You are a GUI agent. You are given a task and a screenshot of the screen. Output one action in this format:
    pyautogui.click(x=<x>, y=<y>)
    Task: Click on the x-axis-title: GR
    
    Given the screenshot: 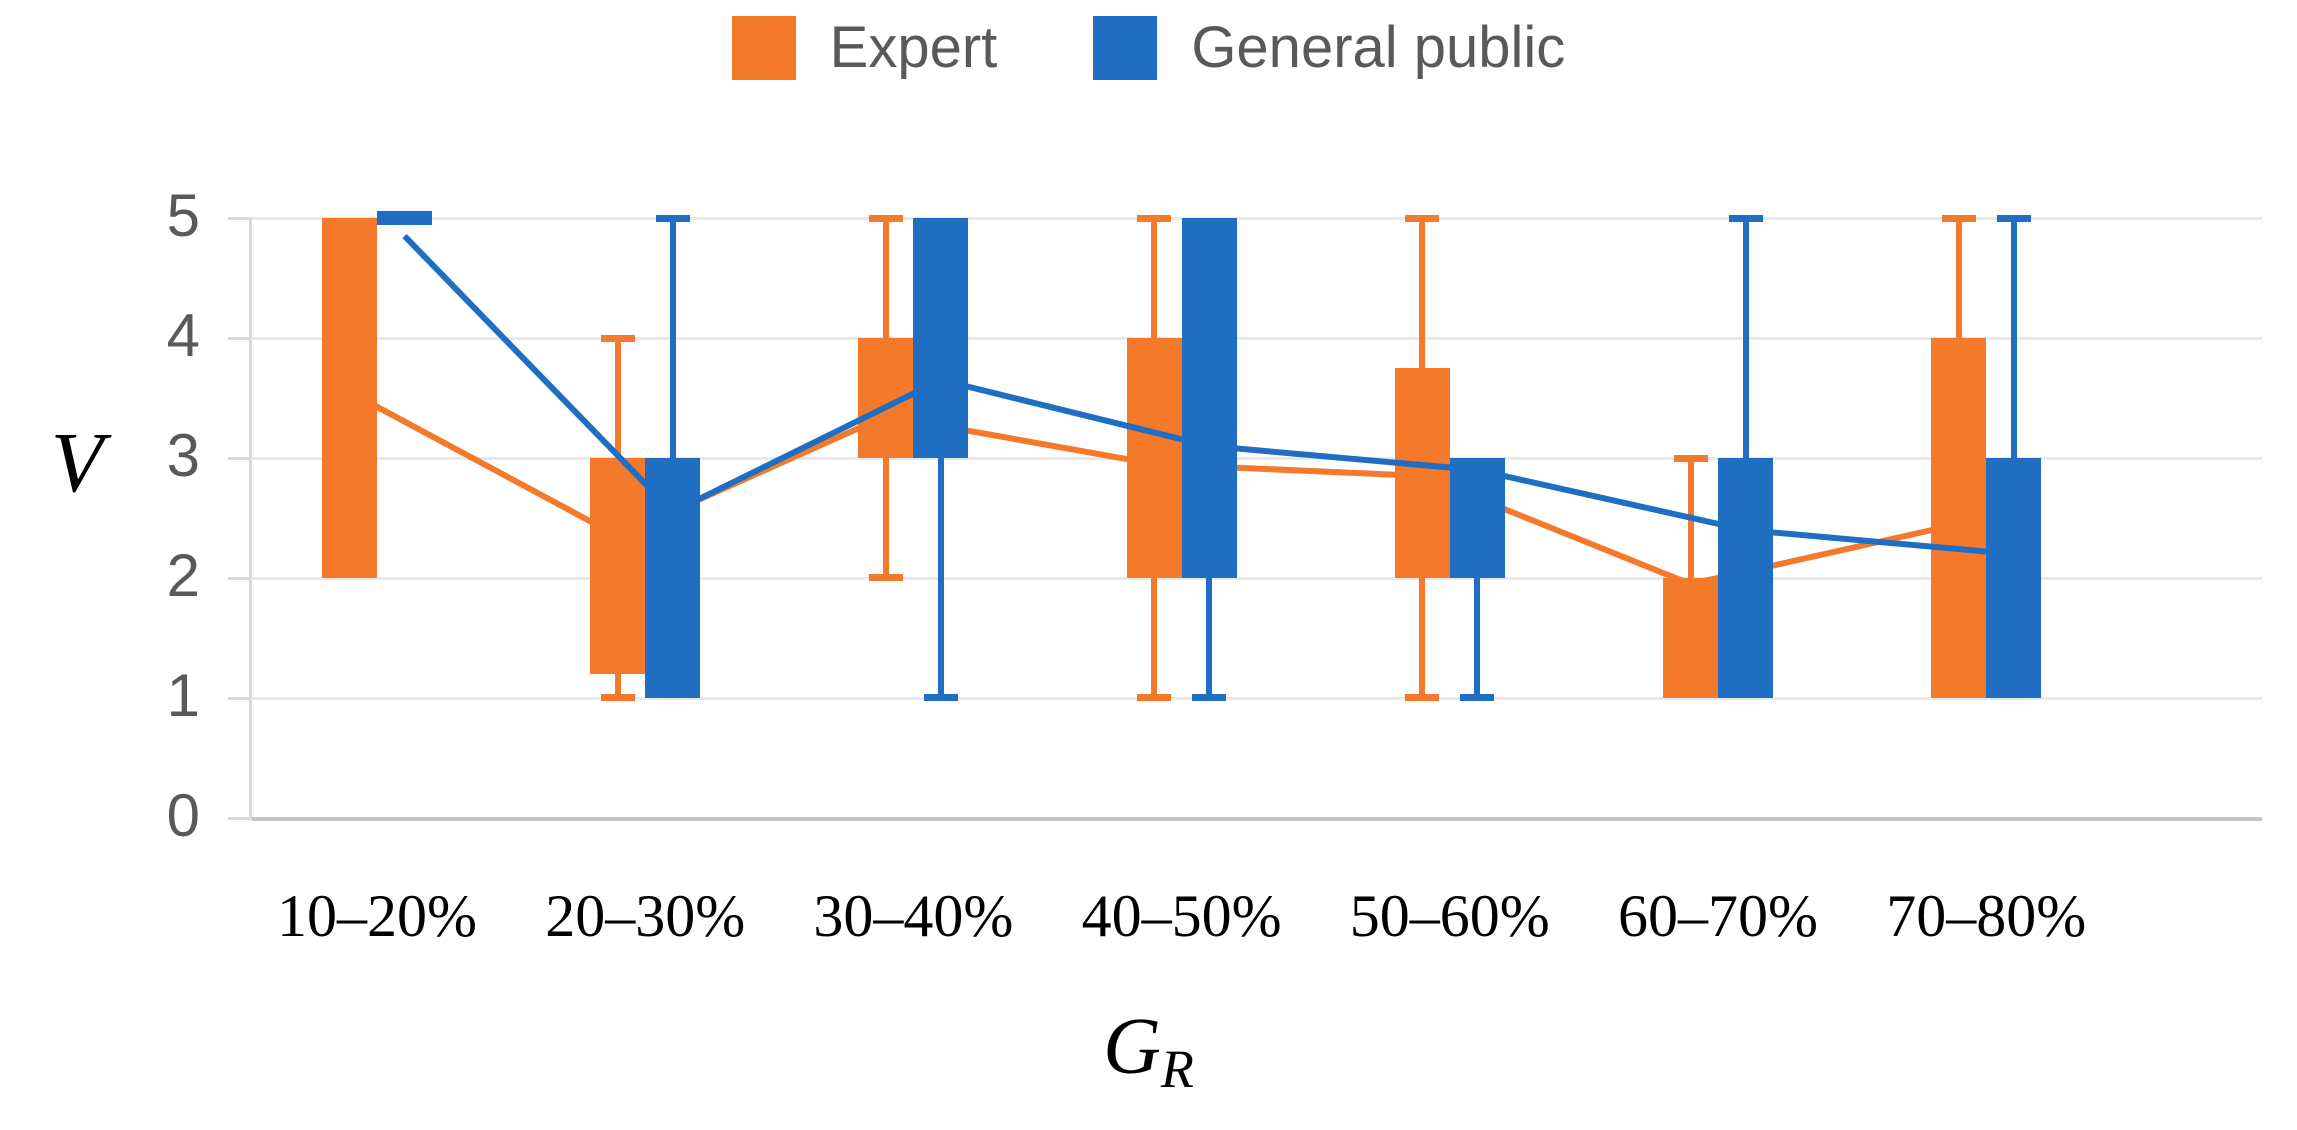 What is the action you would take?
    pyautogui.click(x=1148, y=1051)
    